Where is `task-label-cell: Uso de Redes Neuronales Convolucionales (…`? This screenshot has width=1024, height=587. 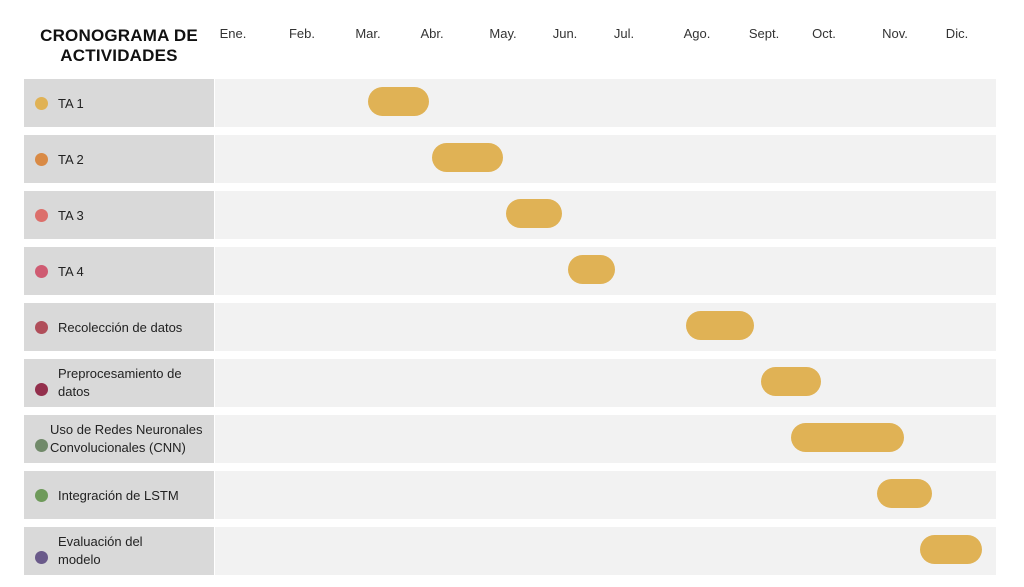
task-label-cell: Uso de Redes Neuronales Convolucionales (… is located at coordinates (119, 439).